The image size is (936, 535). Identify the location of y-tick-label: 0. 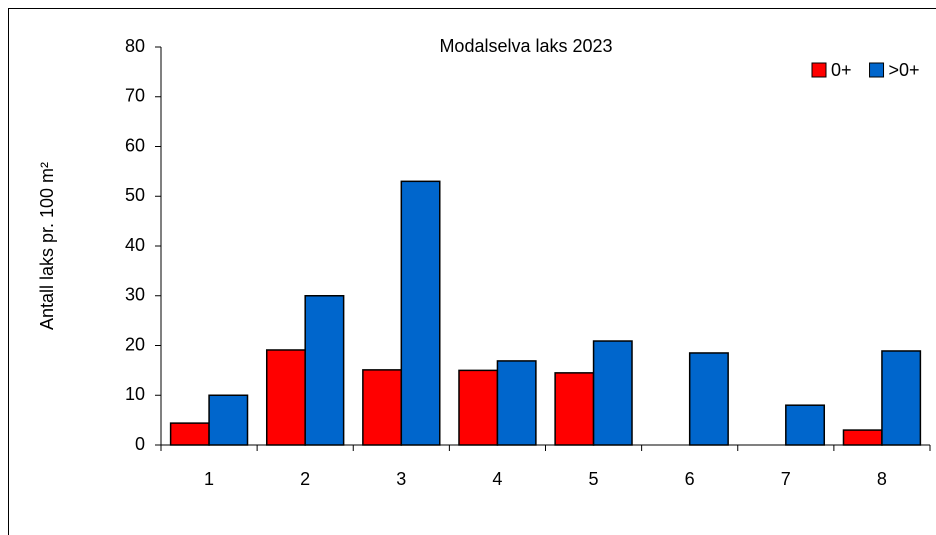
(140, 444).